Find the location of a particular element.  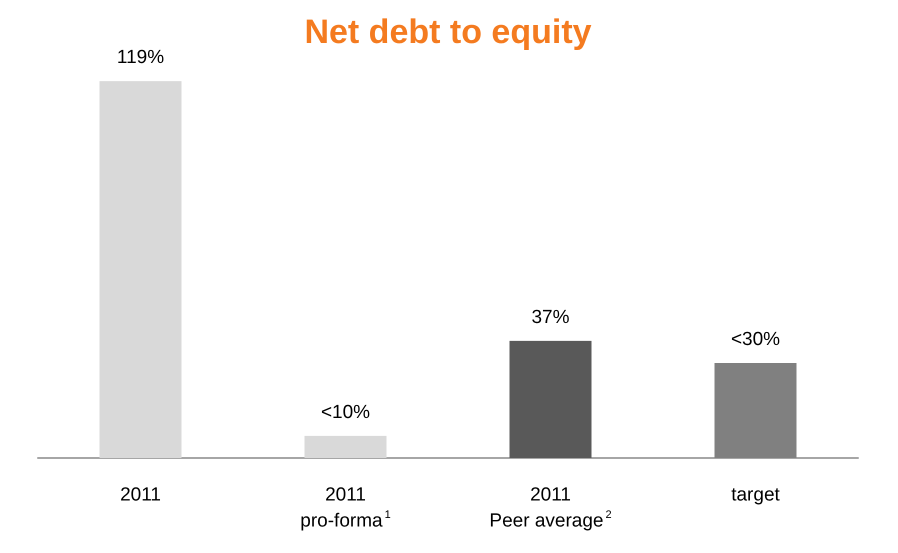

chart-title: Net debt to equity is located at coordinates (448, 32).